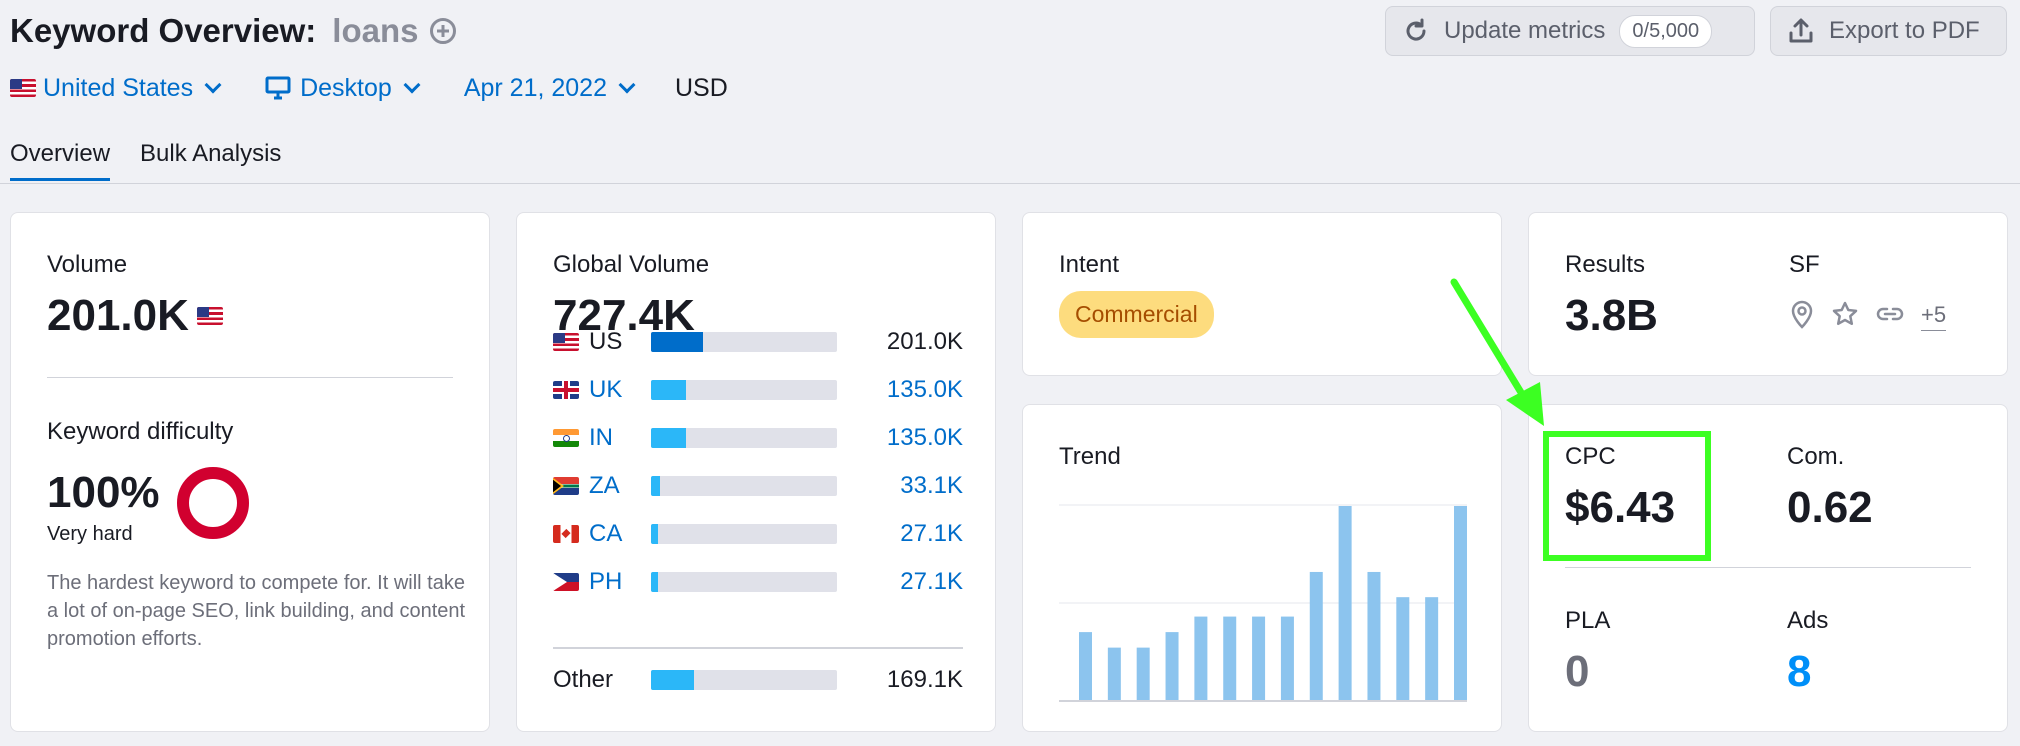 This screenshot has width=2020, height=746. I want to click on uk-flag-icon, so click(566, 390).